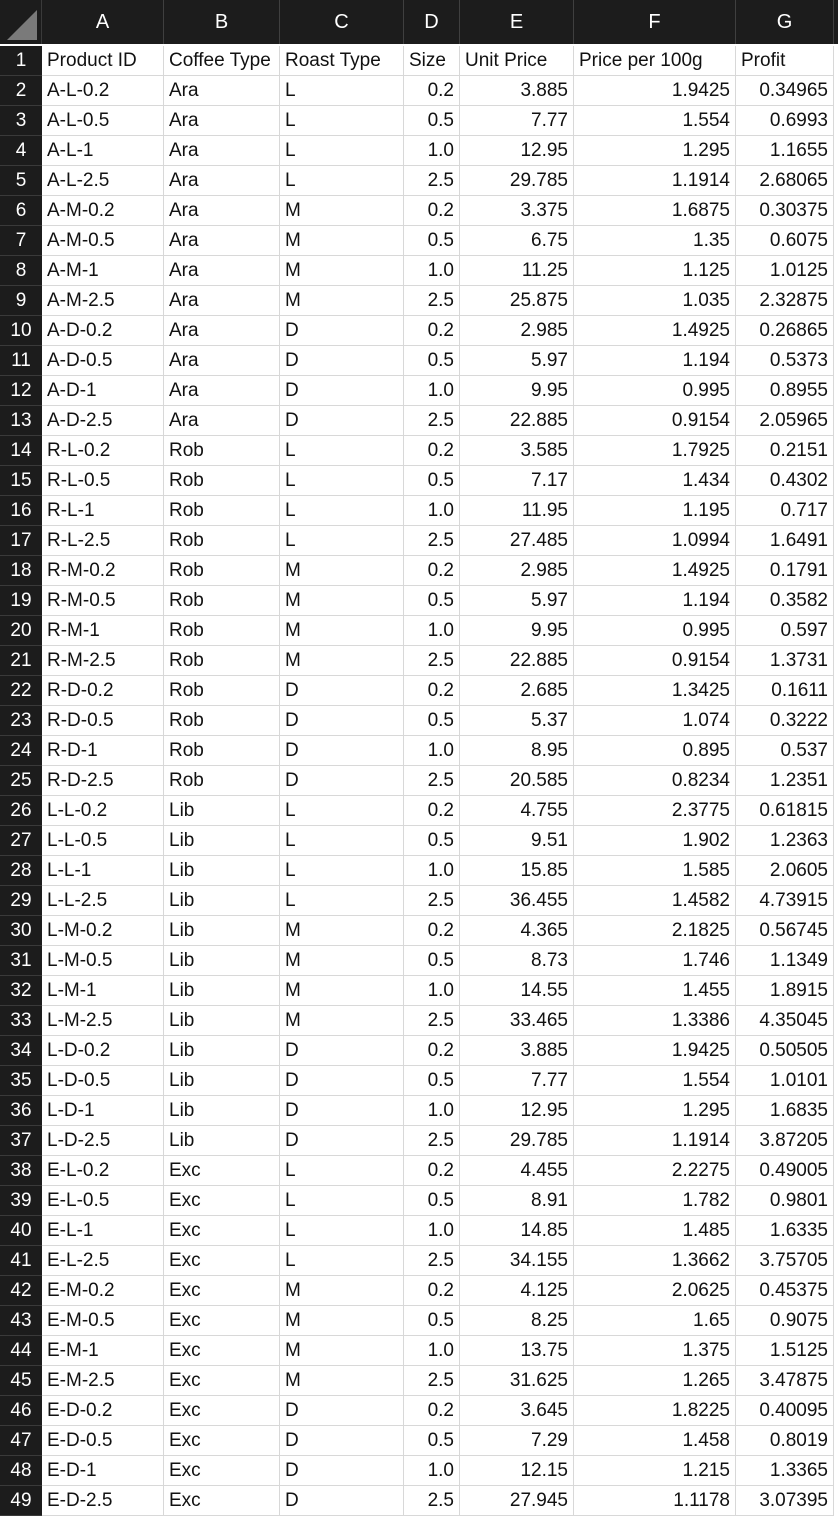 The height and width of the screenshot is (1520, 838). I want to click on data-cell: 22.885, so click(517, 421).